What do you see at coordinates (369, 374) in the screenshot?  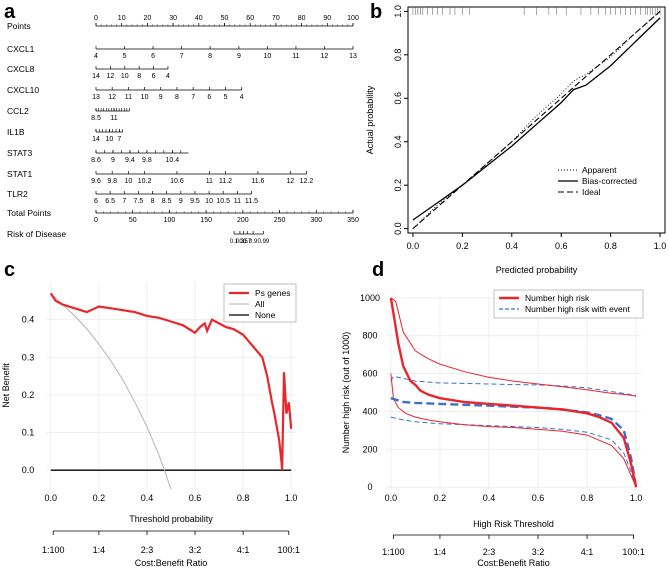 I see `y-tick-label: 600` at bounding box center [369, 374].